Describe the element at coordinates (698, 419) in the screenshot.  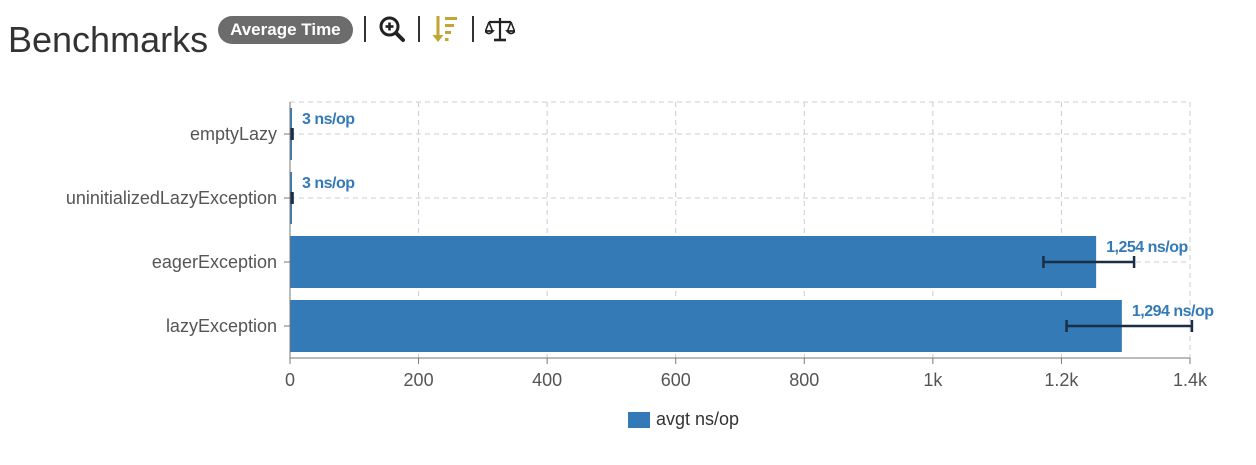
I see `legend-label: avgt ns/op` at that location.